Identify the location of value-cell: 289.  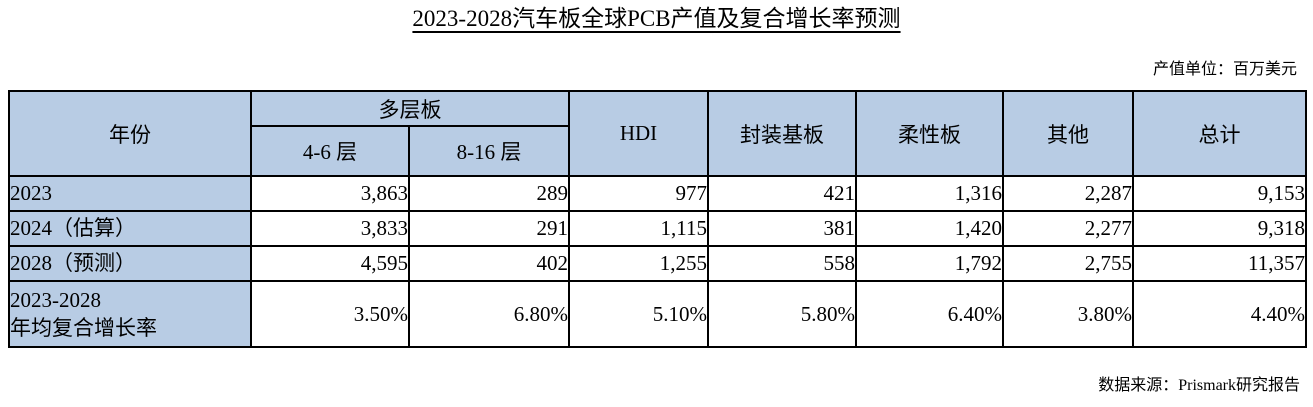
(489, 193).